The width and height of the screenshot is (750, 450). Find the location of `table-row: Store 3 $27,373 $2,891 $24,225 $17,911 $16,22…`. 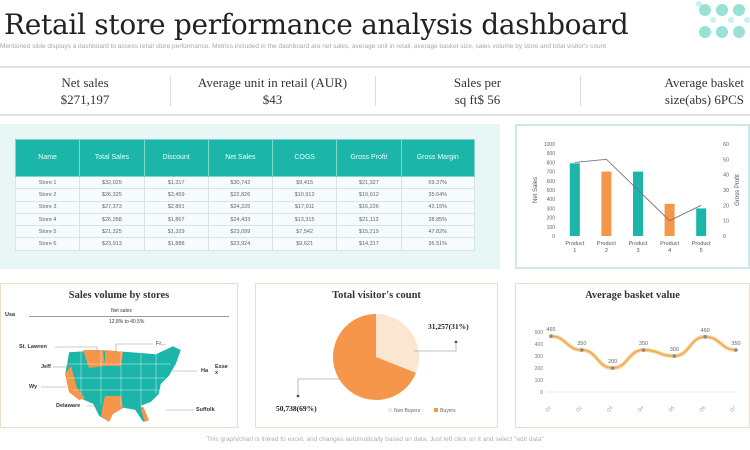

table-row: Store 3 $27,373 $2,891 $24,225 $17,911 $16,22… is located at coordinates (244, 207).